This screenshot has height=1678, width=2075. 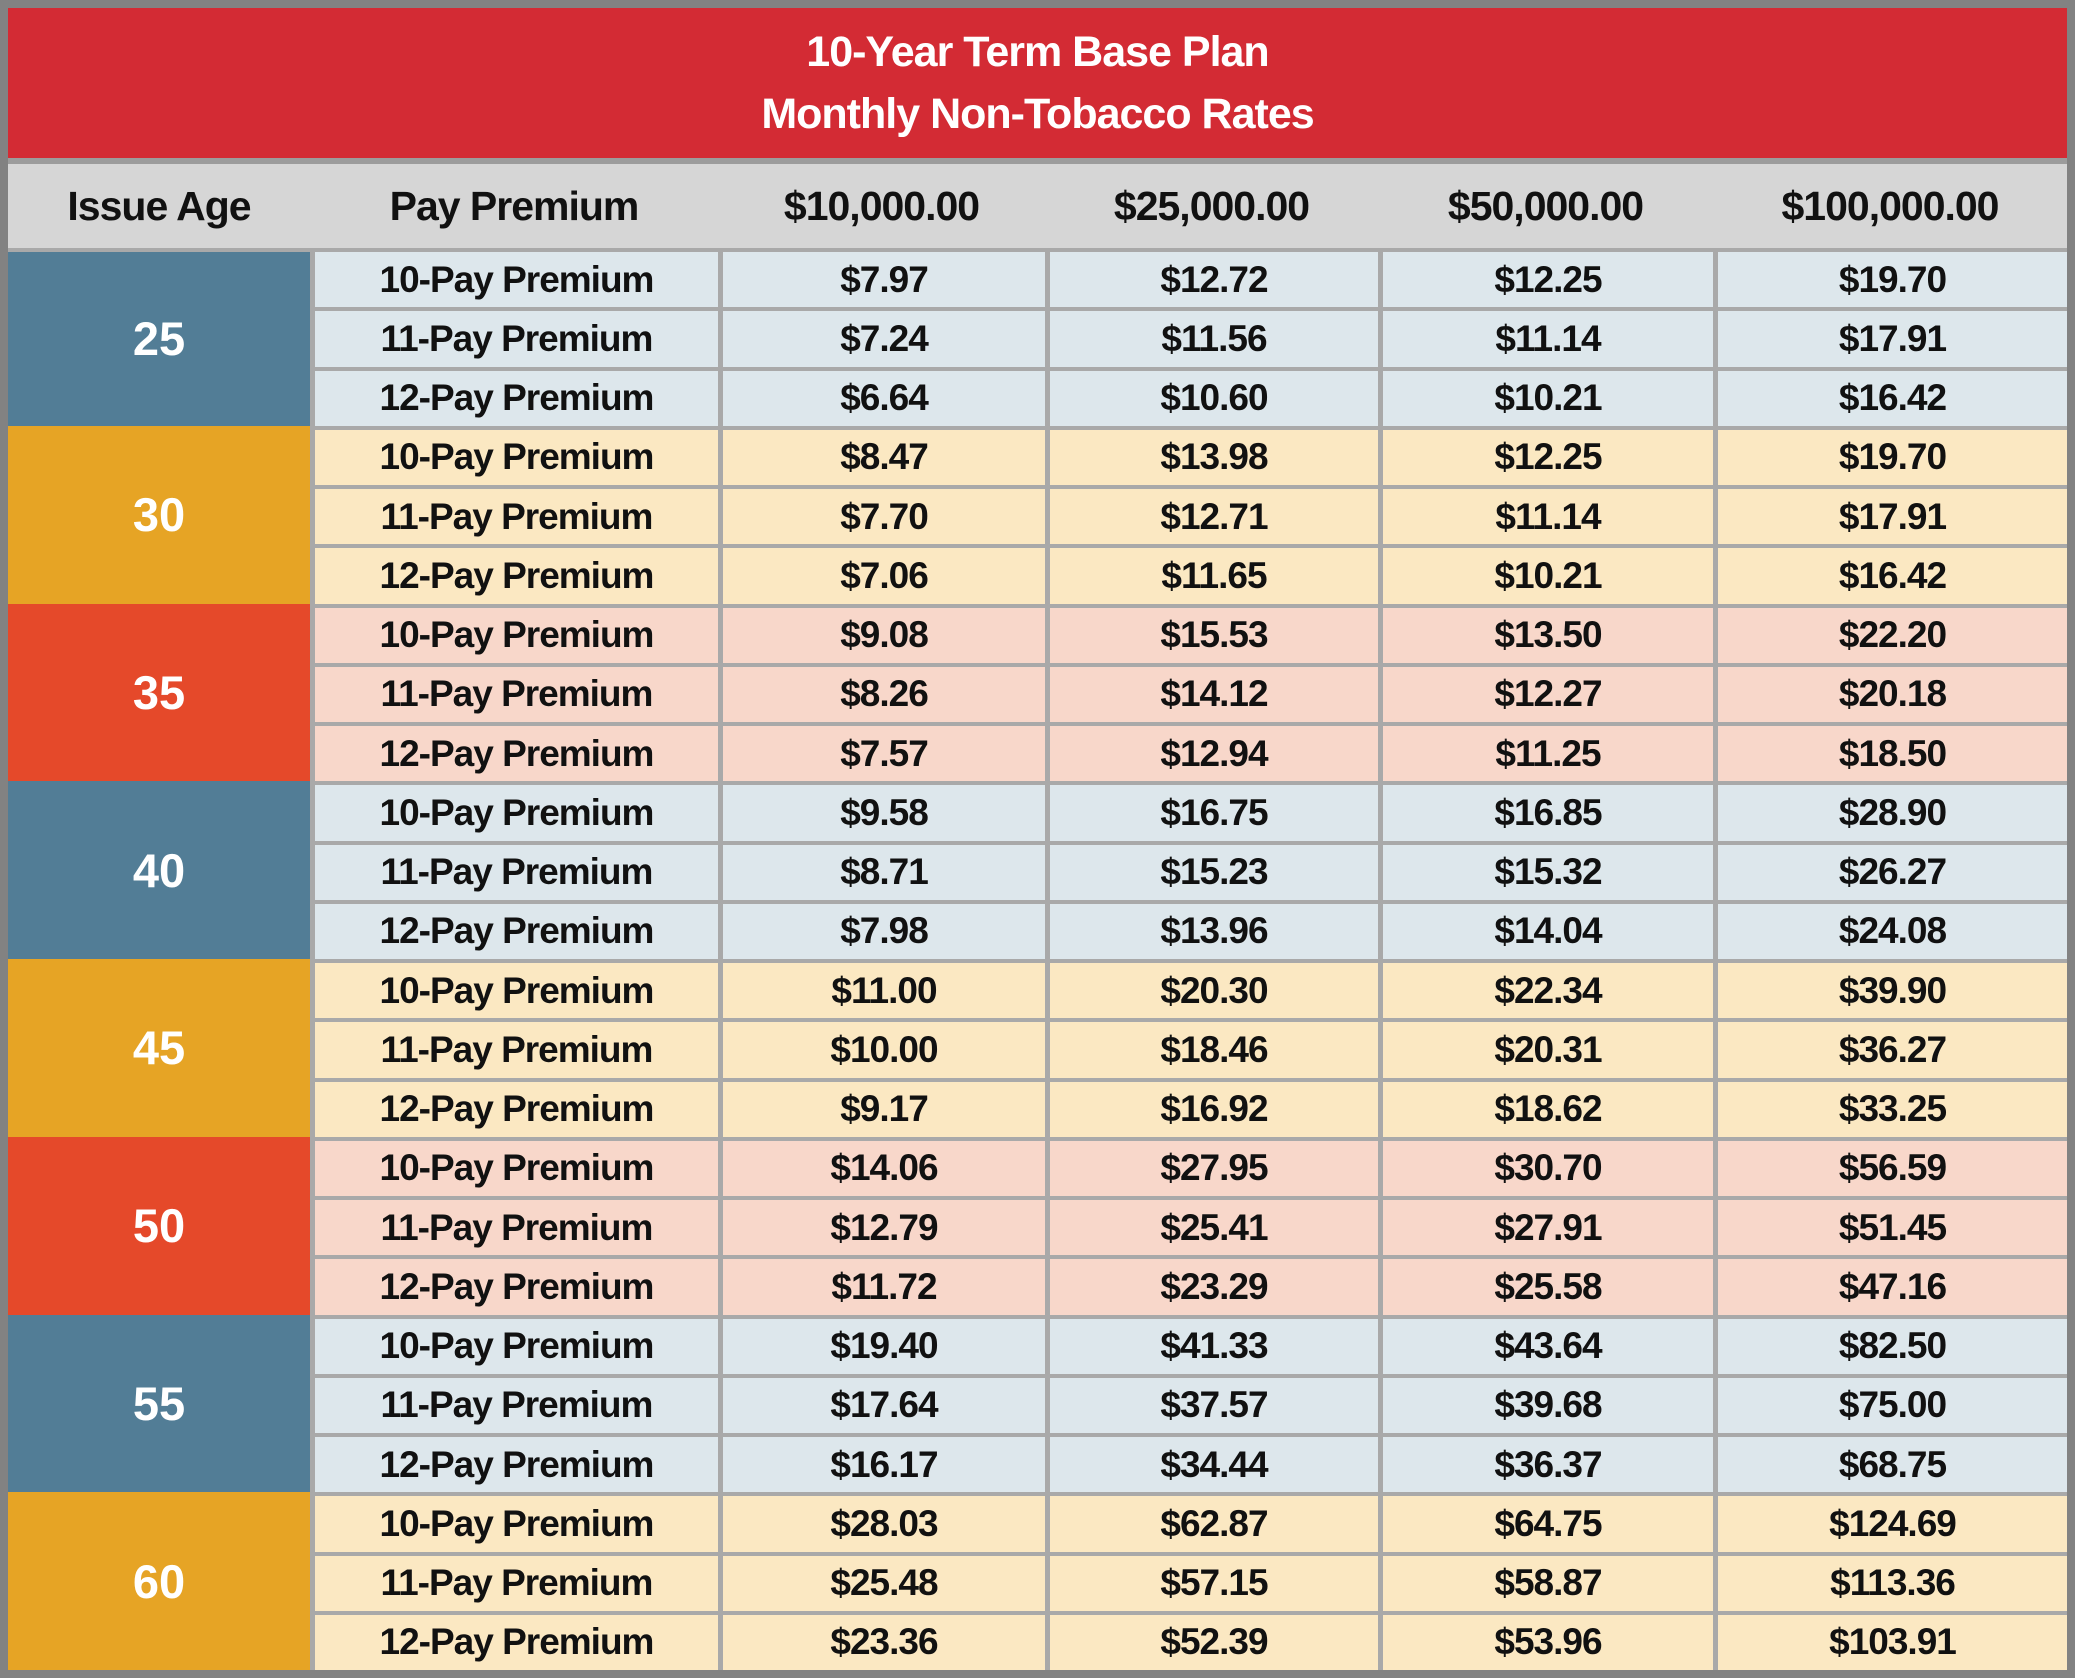 I want to click on rate-cell: $10.60, so click(x=1211, y=396).